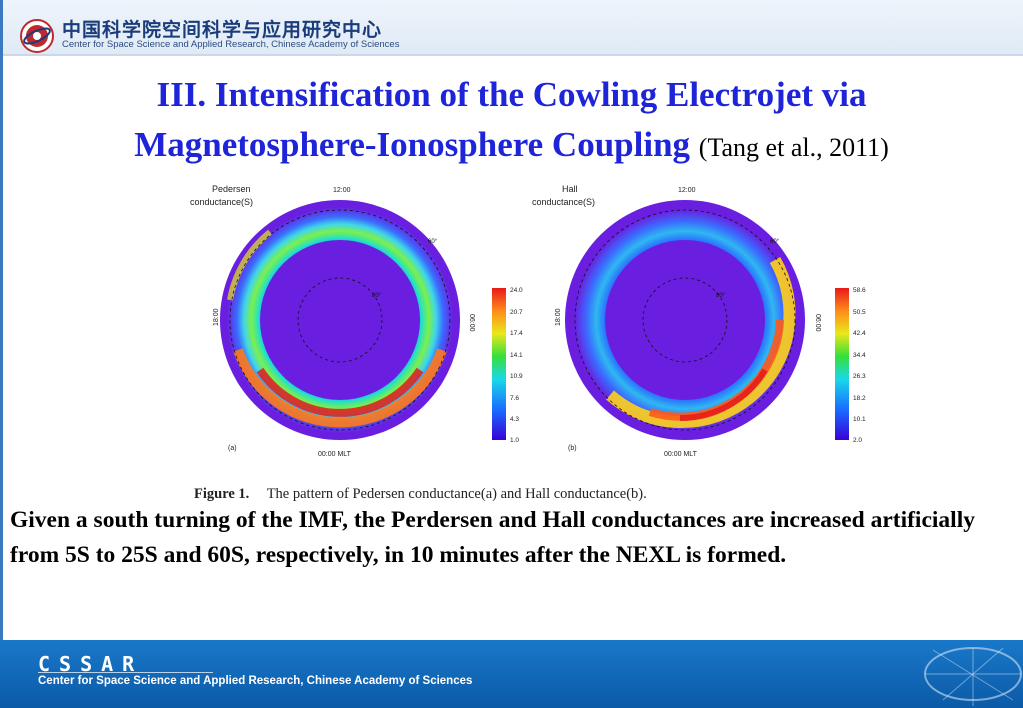 The height and width of the screenshot is (708, 1023). Describe the element at coordinates (511, 28) in the screenshot. I see `header-bar` at that location.